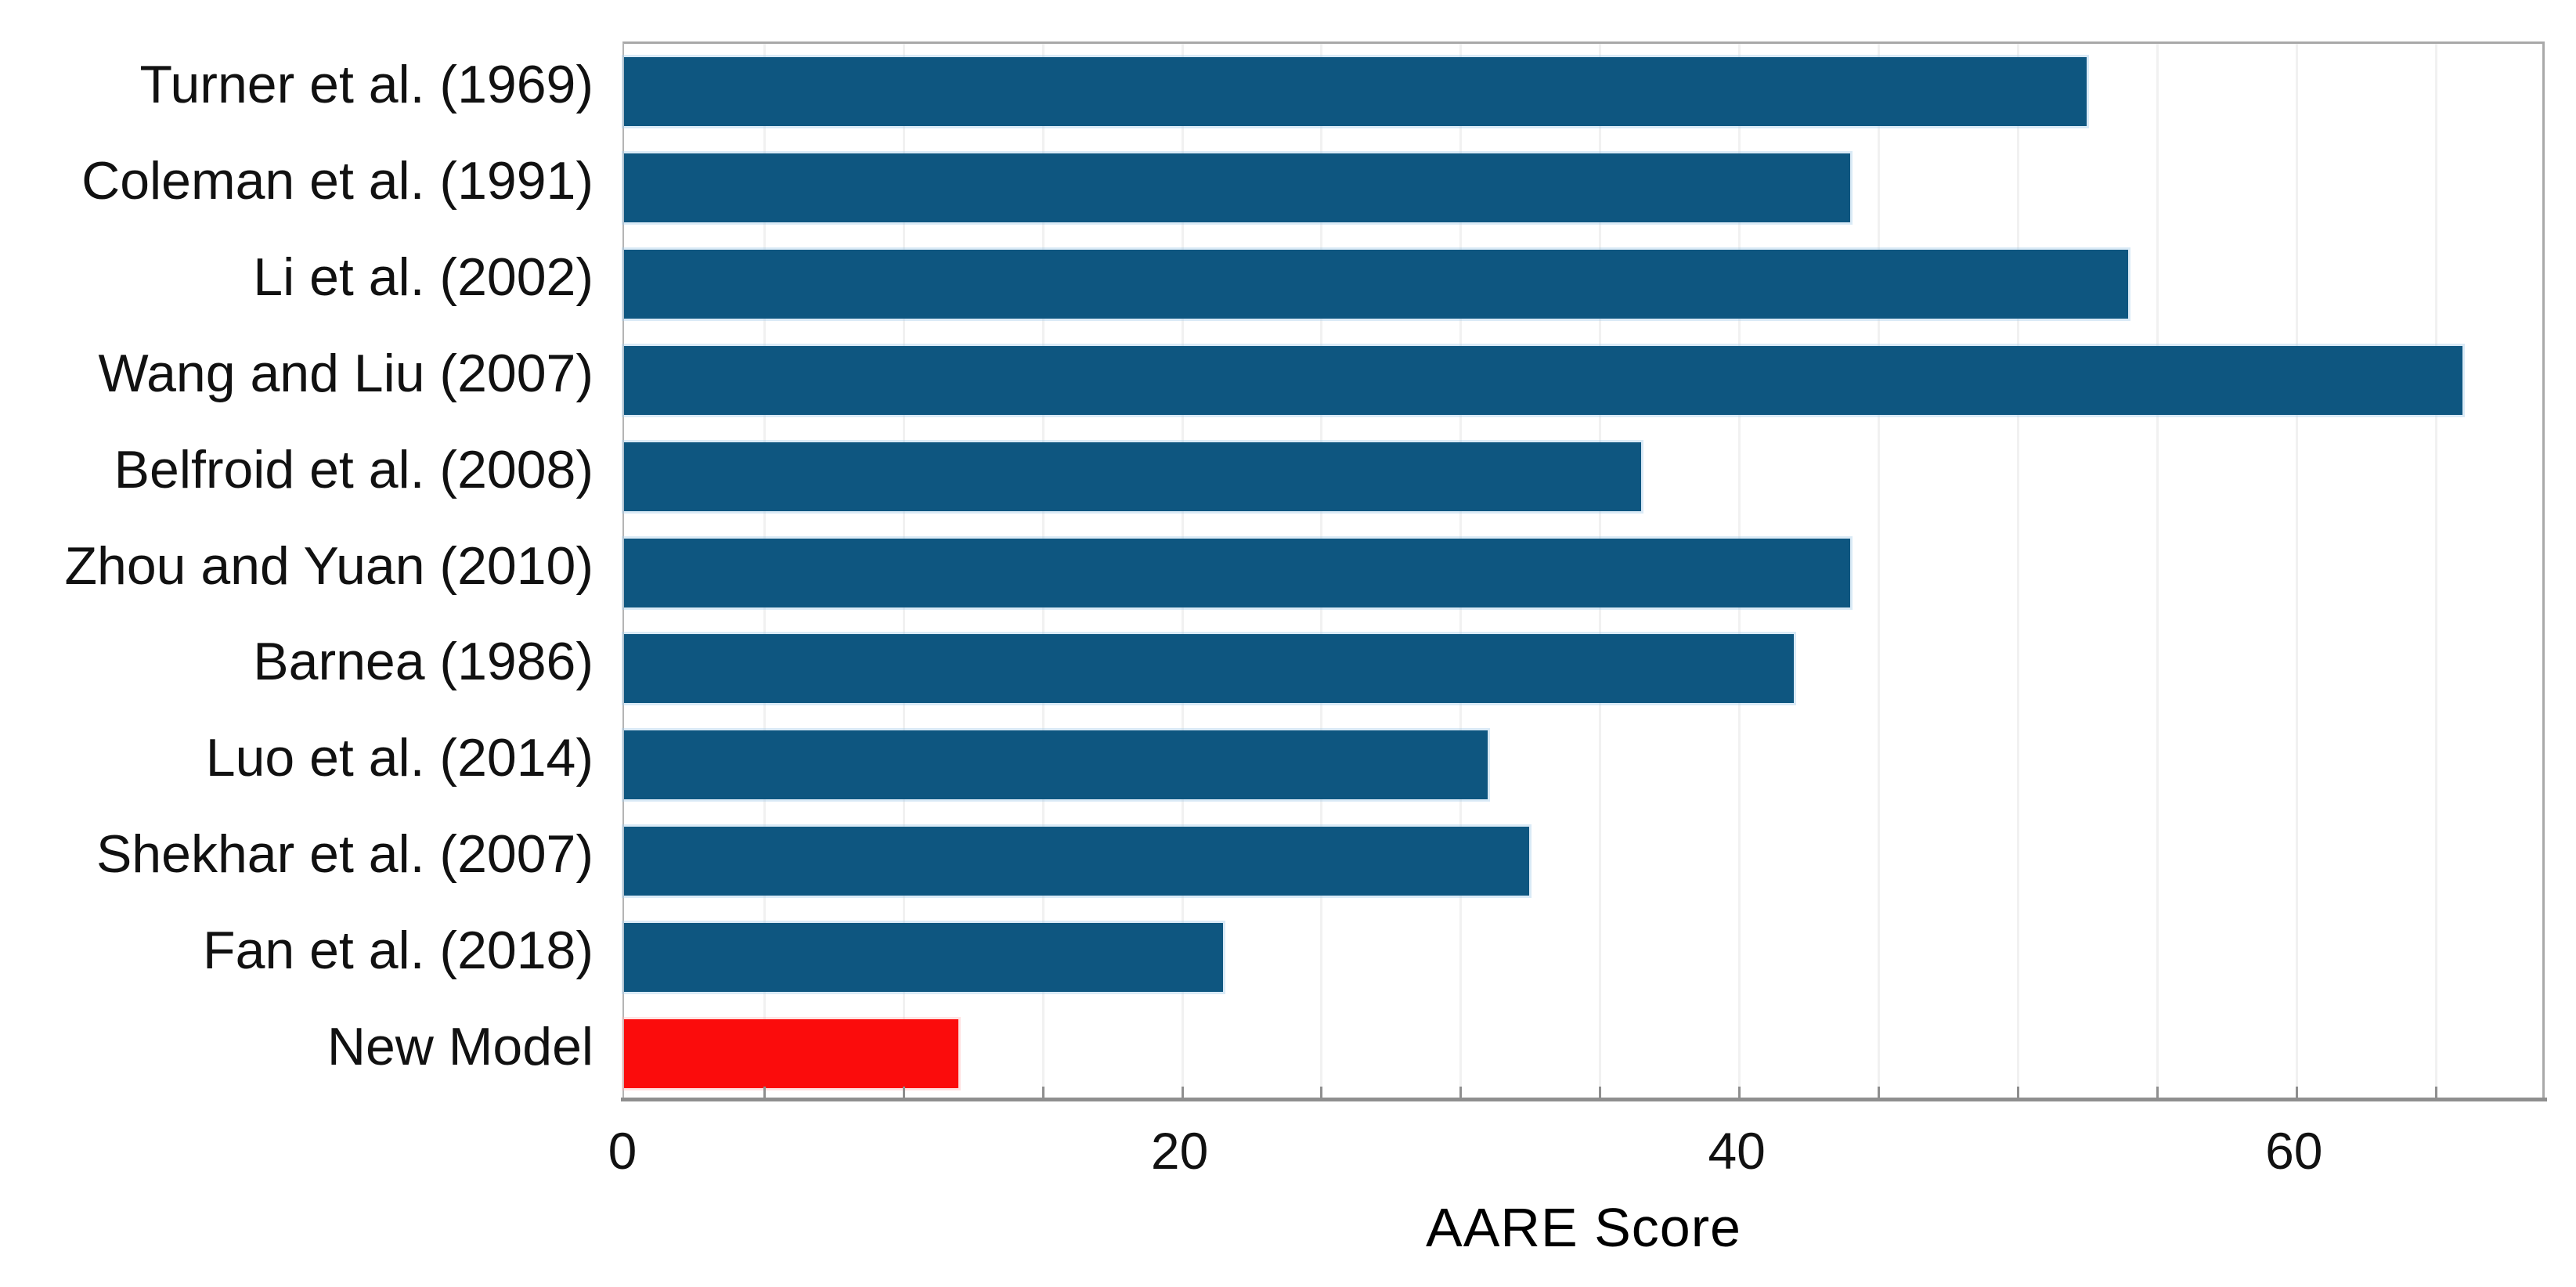  Describe the element at coordinates (328, 565) in the screenshot. I see `category-label: Zhou and Yuan (2010)` at that location.